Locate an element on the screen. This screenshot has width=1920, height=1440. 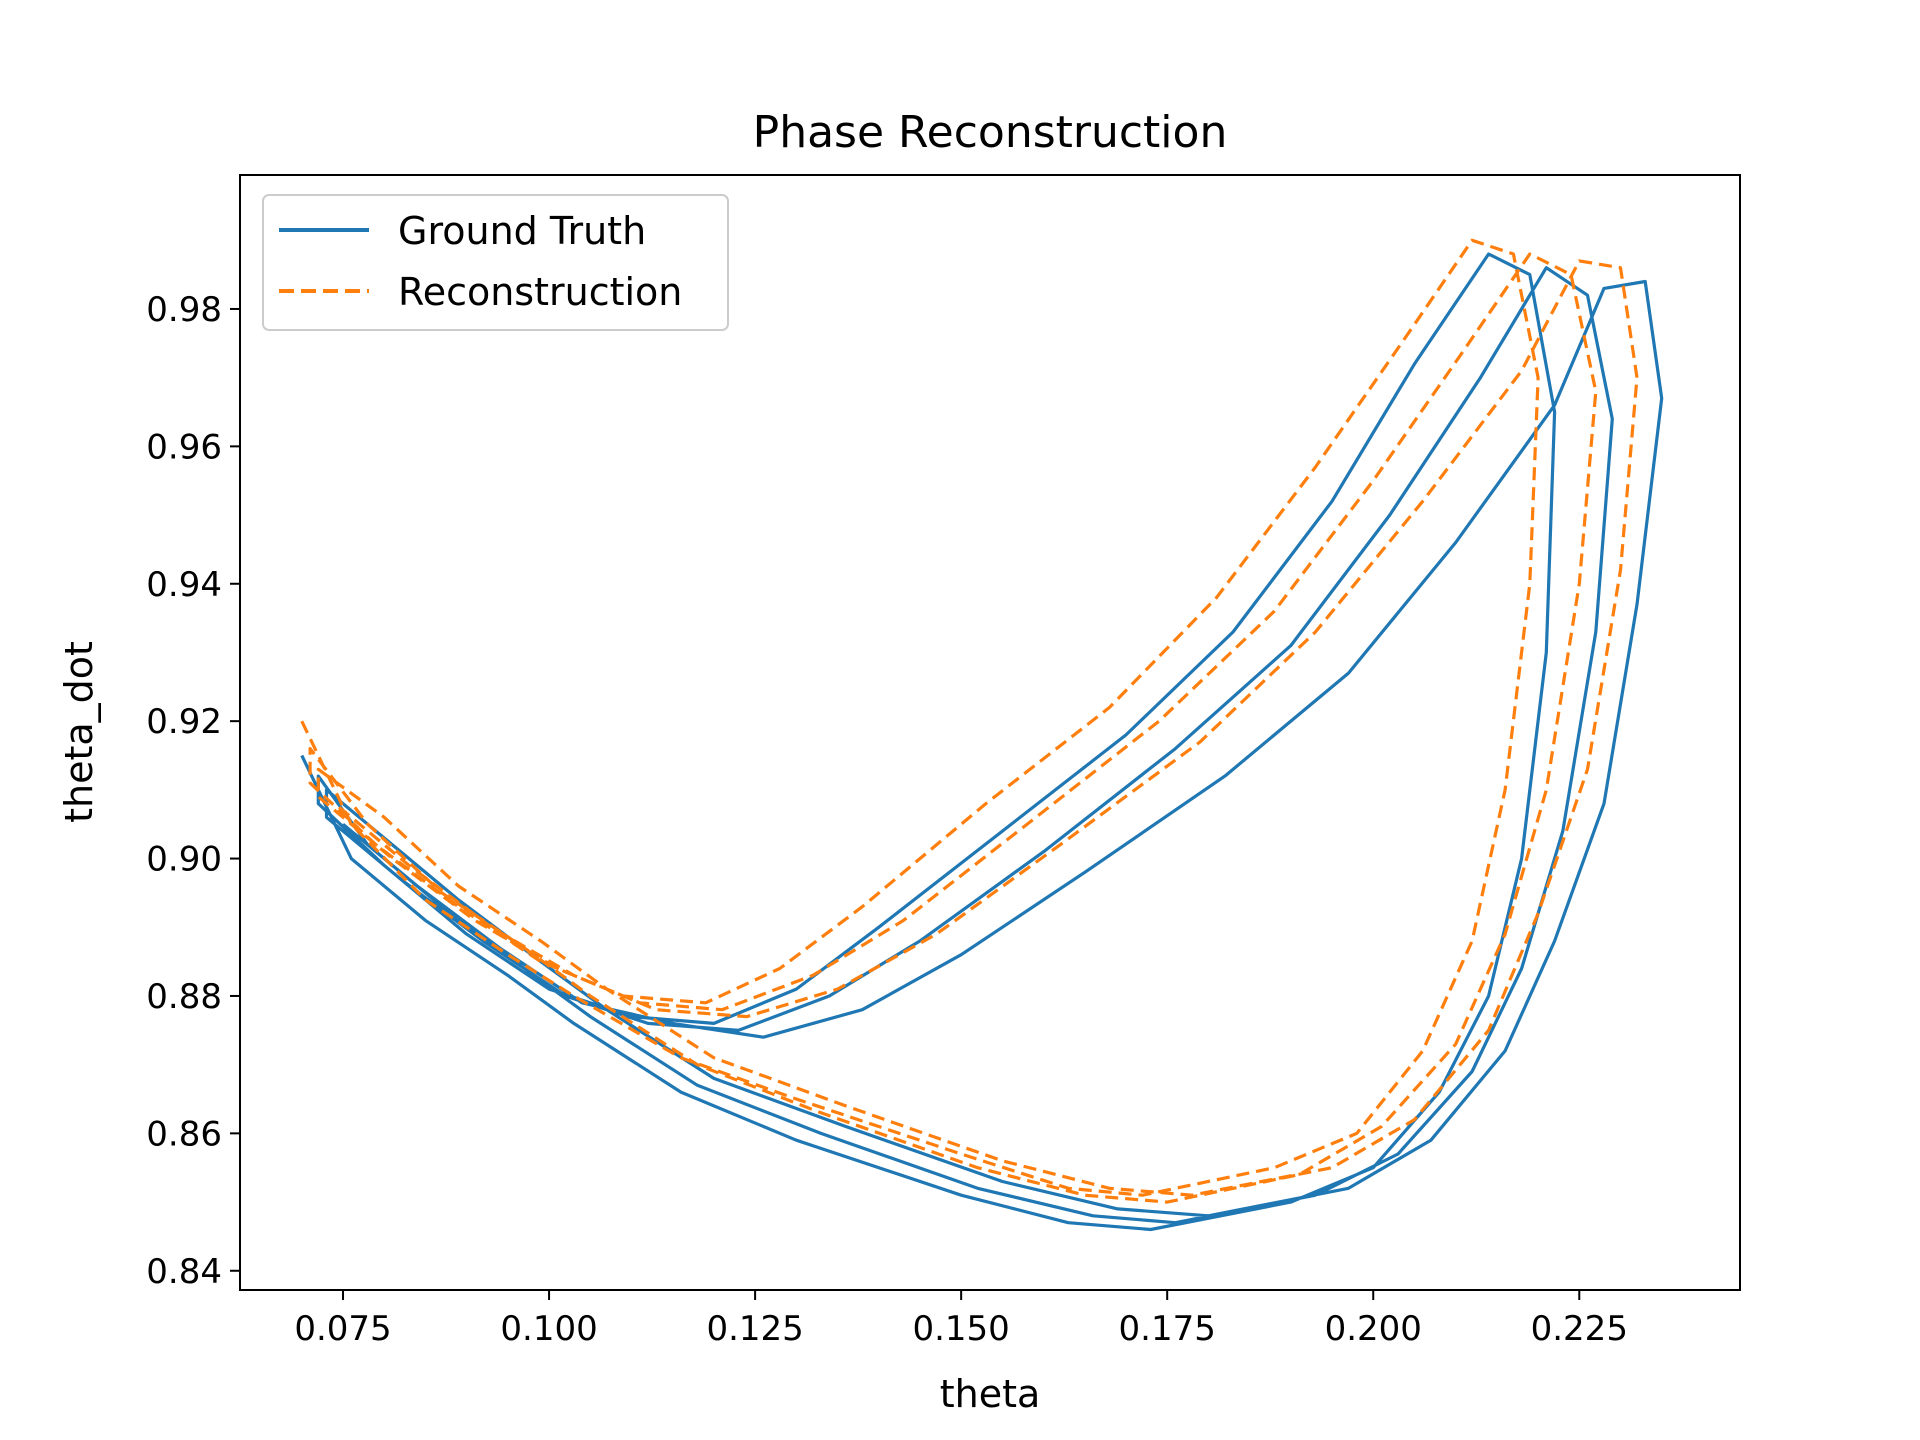
y-tick-label: 0.94 is located at coordinates (184, 585).